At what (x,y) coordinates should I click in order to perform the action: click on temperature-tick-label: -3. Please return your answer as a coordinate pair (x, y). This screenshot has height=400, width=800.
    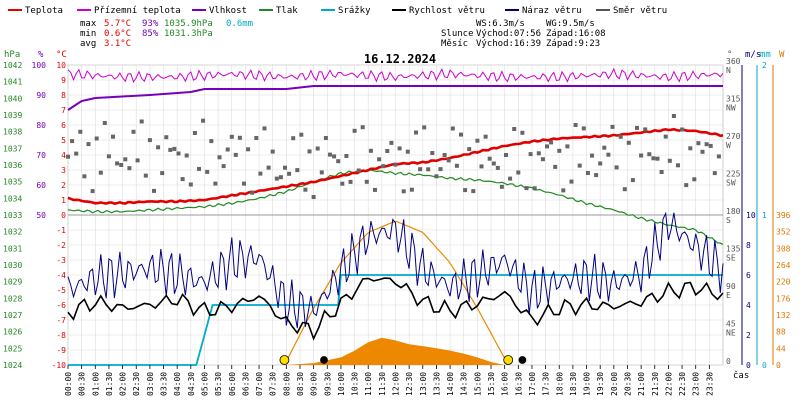
    Looking at the image, I should click on (61, 260).